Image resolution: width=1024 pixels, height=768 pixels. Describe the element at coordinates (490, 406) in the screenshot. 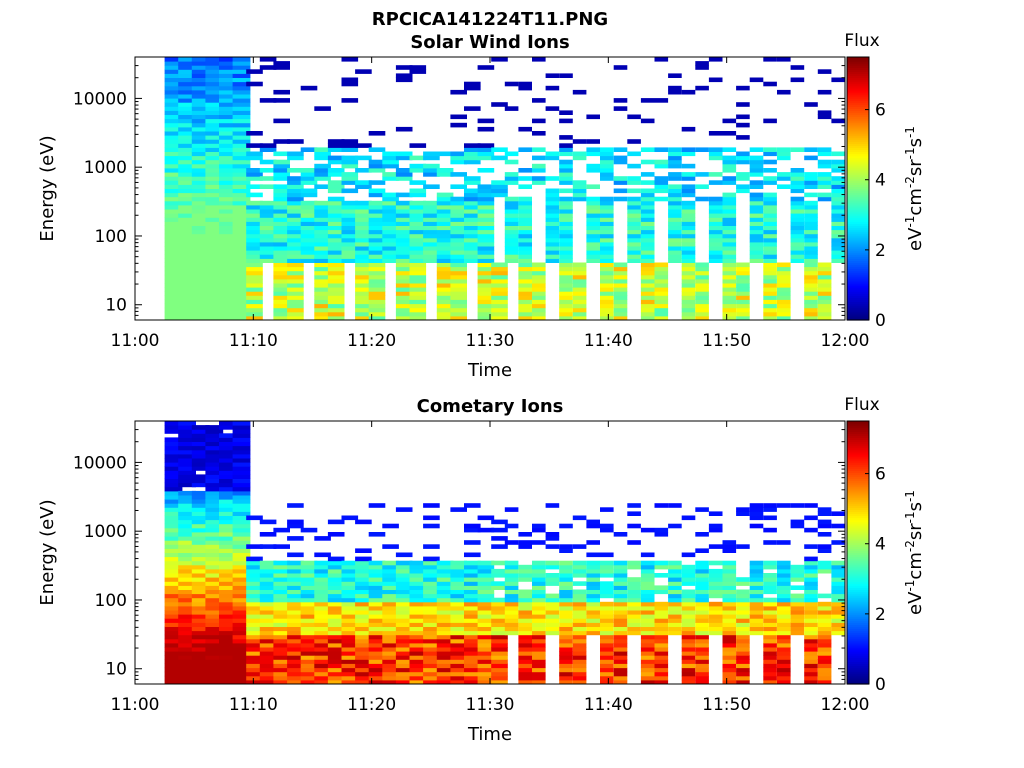

I see `panel-title: Cometary Ions` at that location.